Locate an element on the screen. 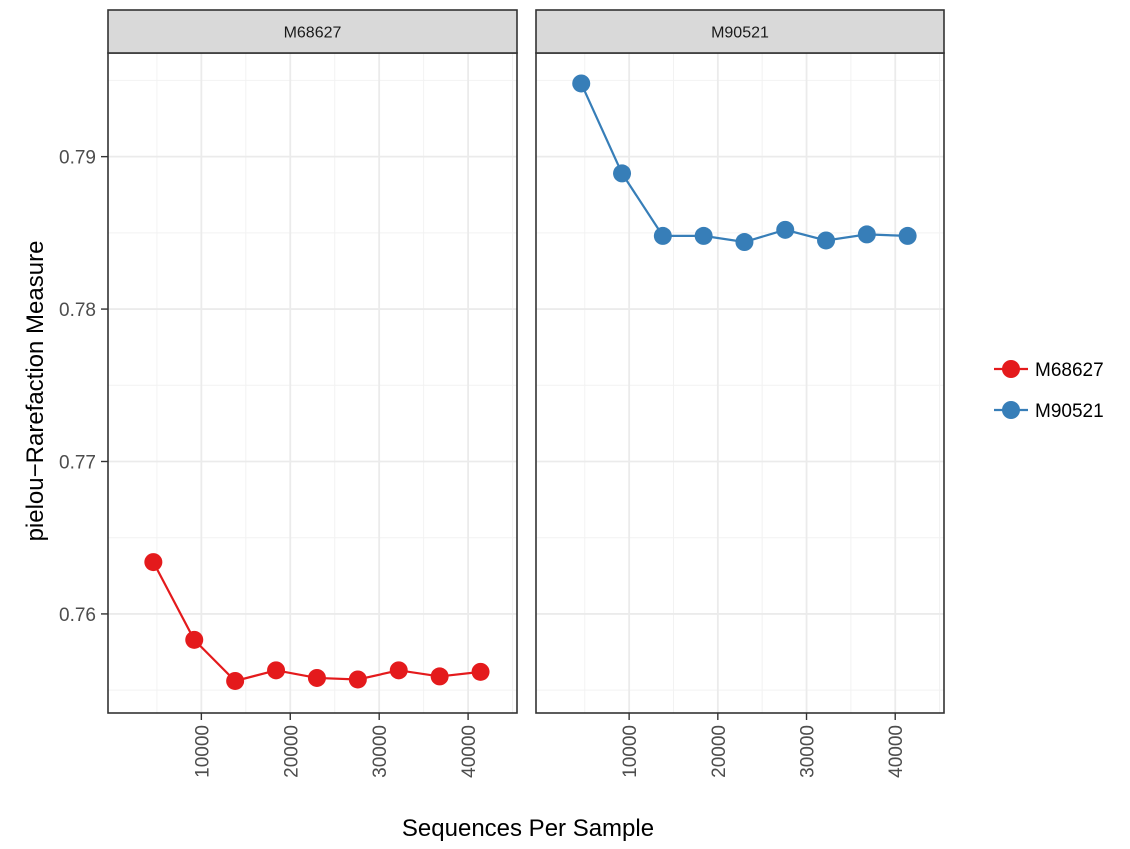 This screenshot has height=849, width=1130. legend-label: M90521 is located at coordinates (1069, 411).